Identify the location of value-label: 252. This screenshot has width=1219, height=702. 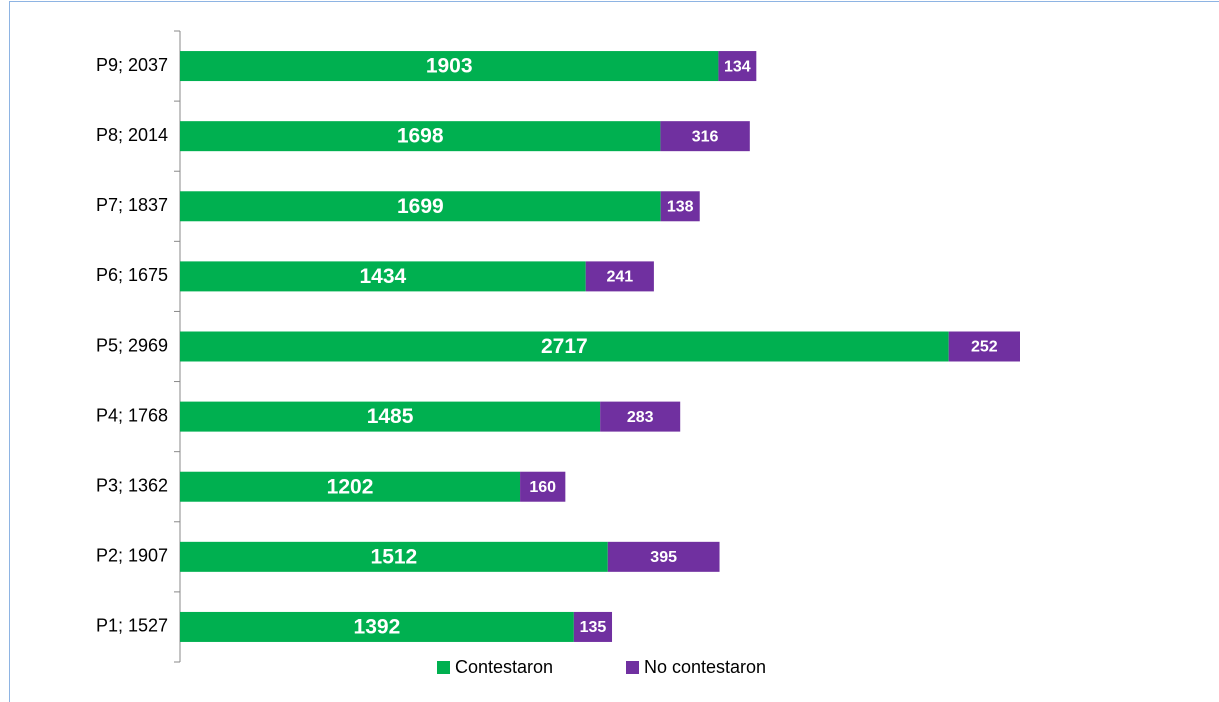
(984, 347).